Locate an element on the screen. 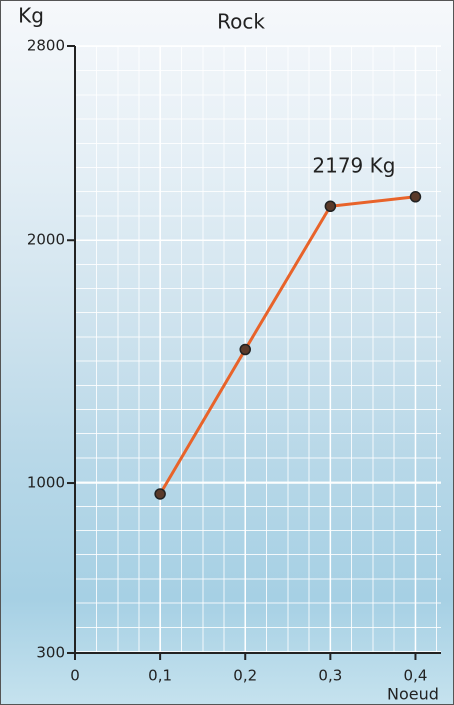 The image size is (454, 705). x-tick-label: 0,1 is located at coordinates (160, 676).